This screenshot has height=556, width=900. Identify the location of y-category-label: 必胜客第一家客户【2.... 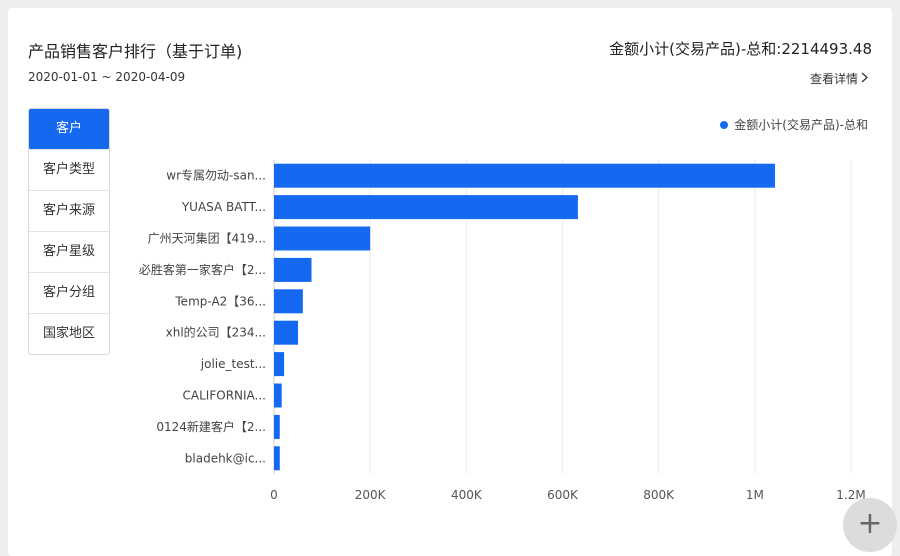
(202, 269).